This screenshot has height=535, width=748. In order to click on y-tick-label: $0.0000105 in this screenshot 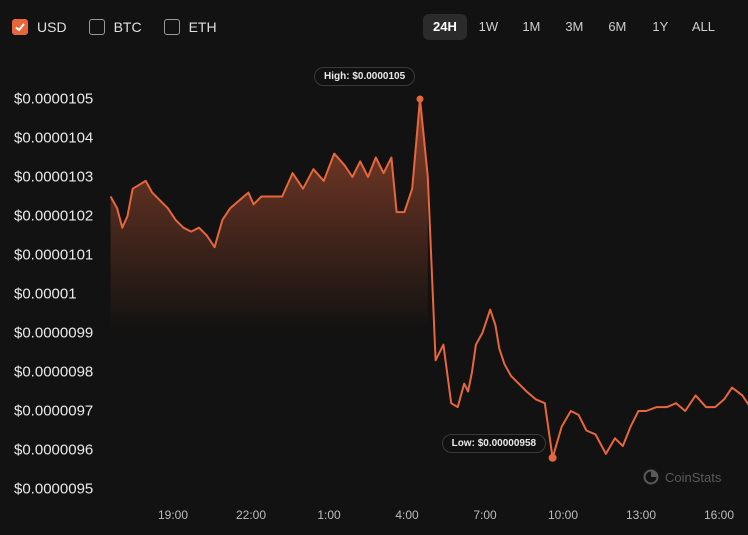, I will do `click(54, 99)`.